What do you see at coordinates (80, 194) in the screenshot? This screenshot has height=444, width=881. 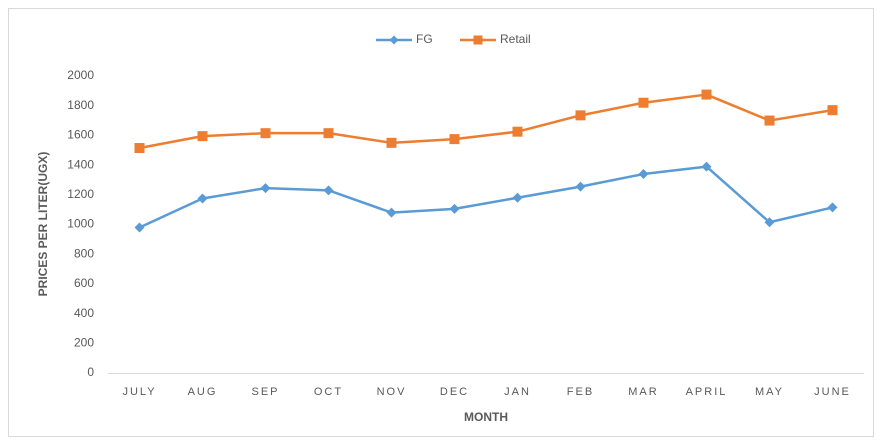 I see `y-tick-label: 1200` at bounding box center [80, 194].